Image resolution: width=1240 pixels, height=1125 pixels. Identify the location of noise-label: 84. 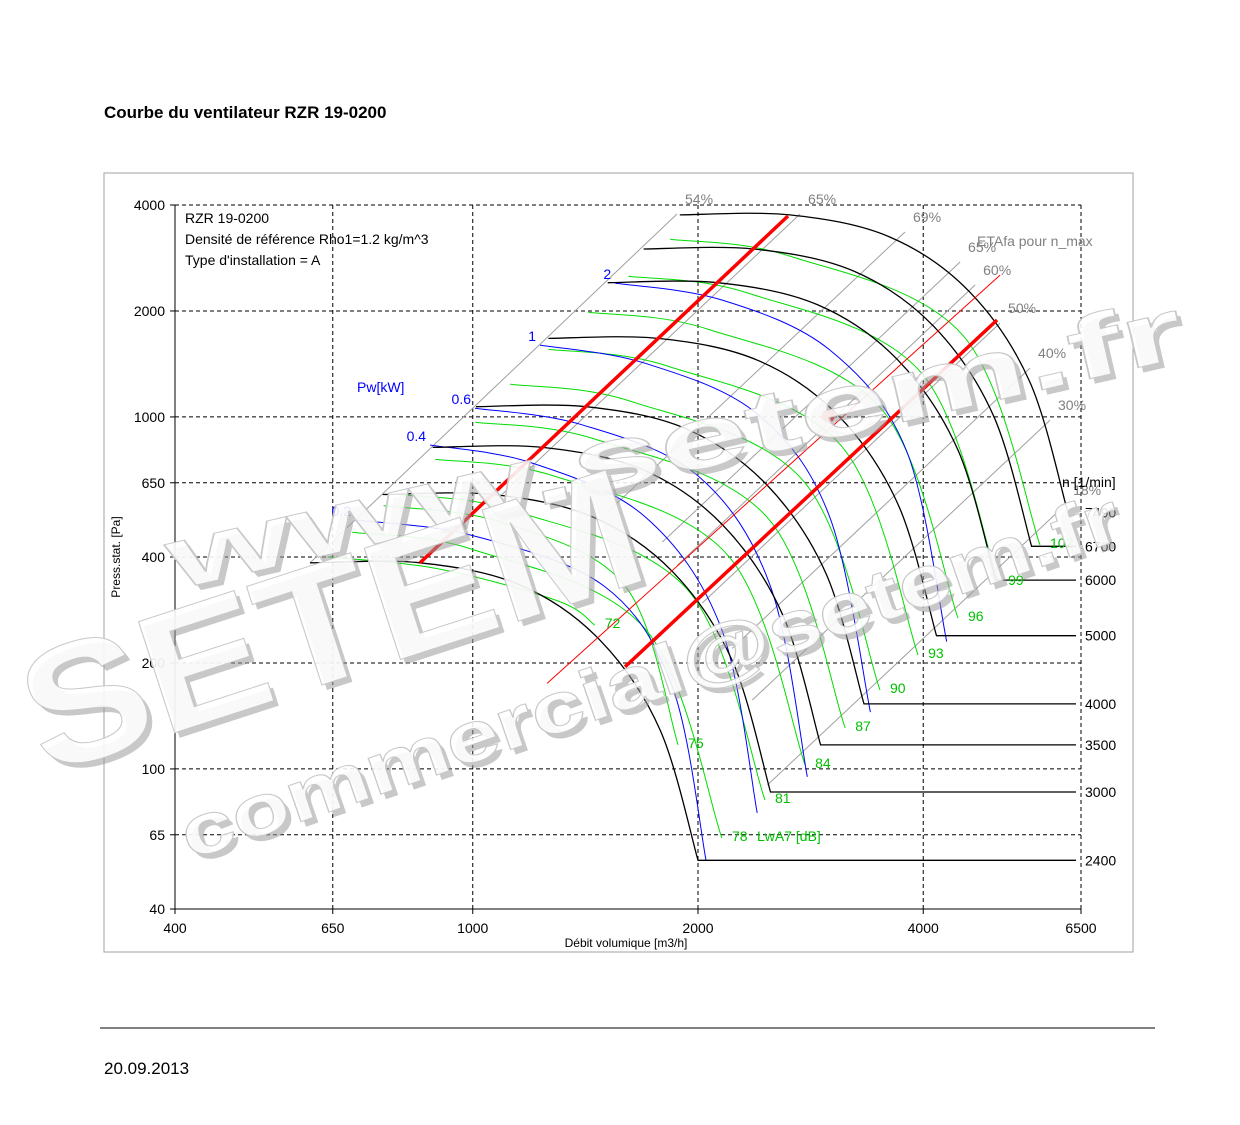
(823, 763).